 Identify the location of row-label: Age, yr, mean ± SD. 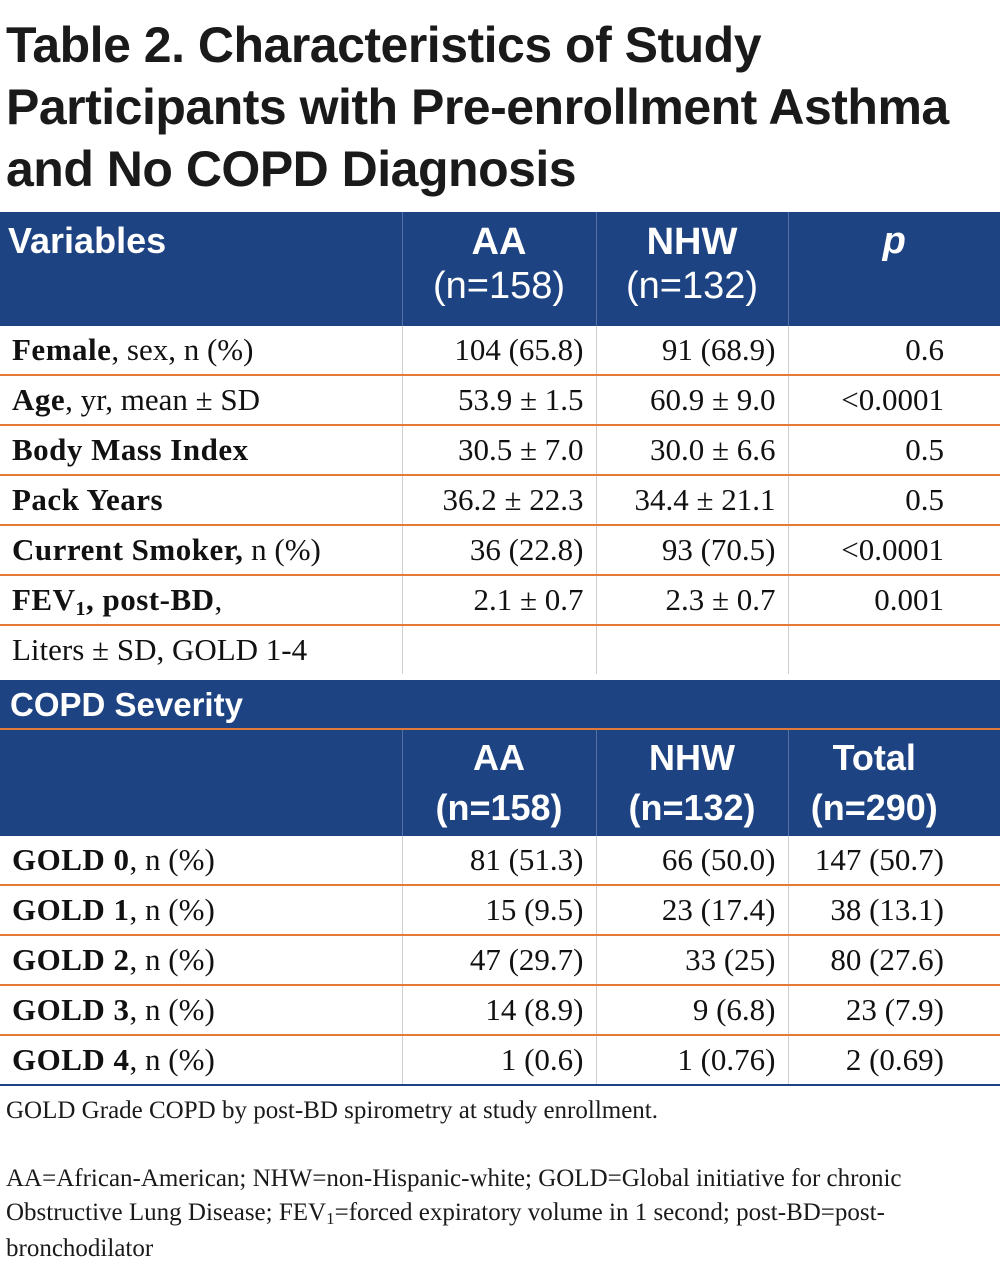
(201, 400).